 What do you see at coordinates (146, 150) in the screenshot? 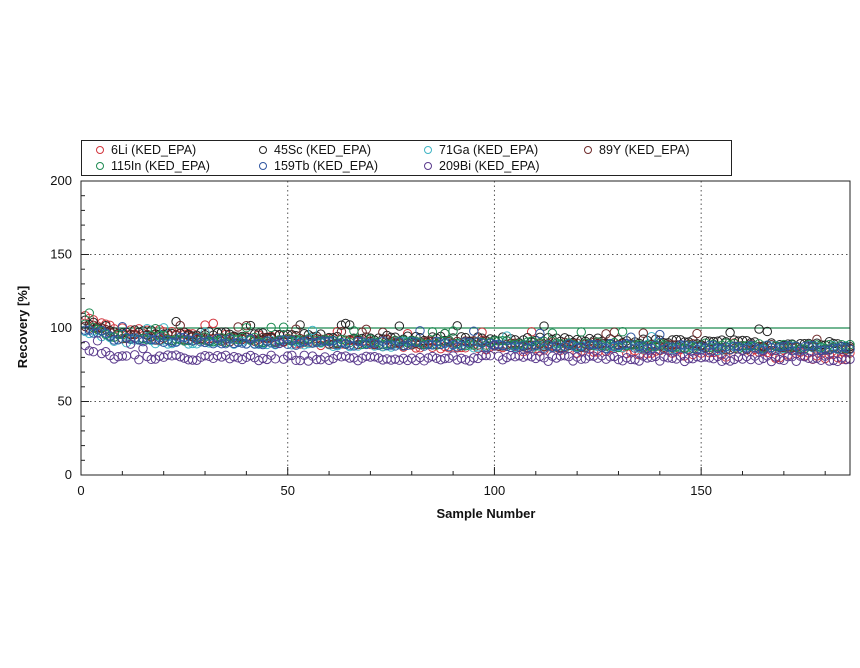
I see `legend-item-6li: 6Li (KED_EPA)` at bounding box center [146, 150].